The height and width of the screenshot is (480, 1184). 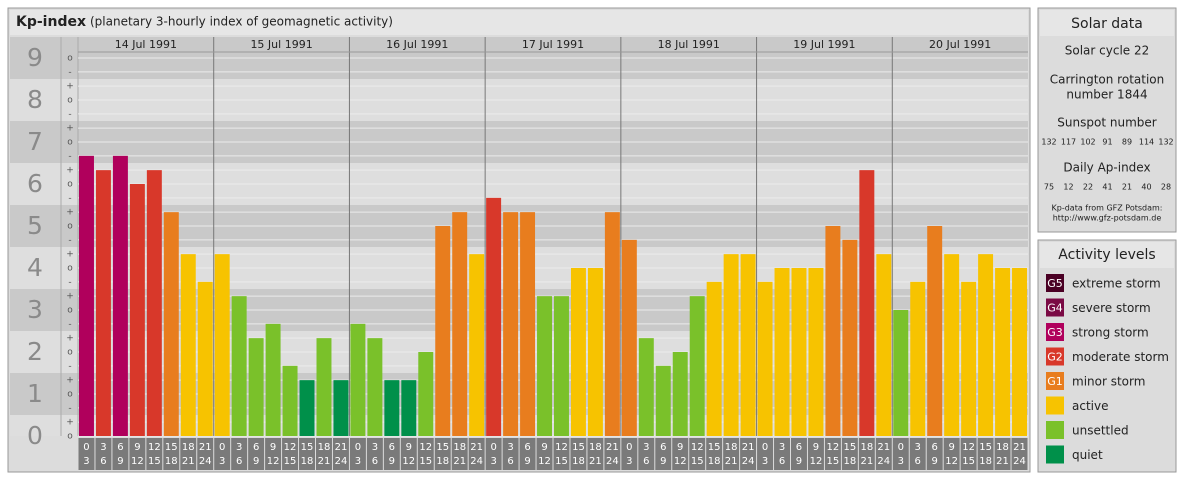 I want to click on legend-code: G3, so click(x=1055, y=332).